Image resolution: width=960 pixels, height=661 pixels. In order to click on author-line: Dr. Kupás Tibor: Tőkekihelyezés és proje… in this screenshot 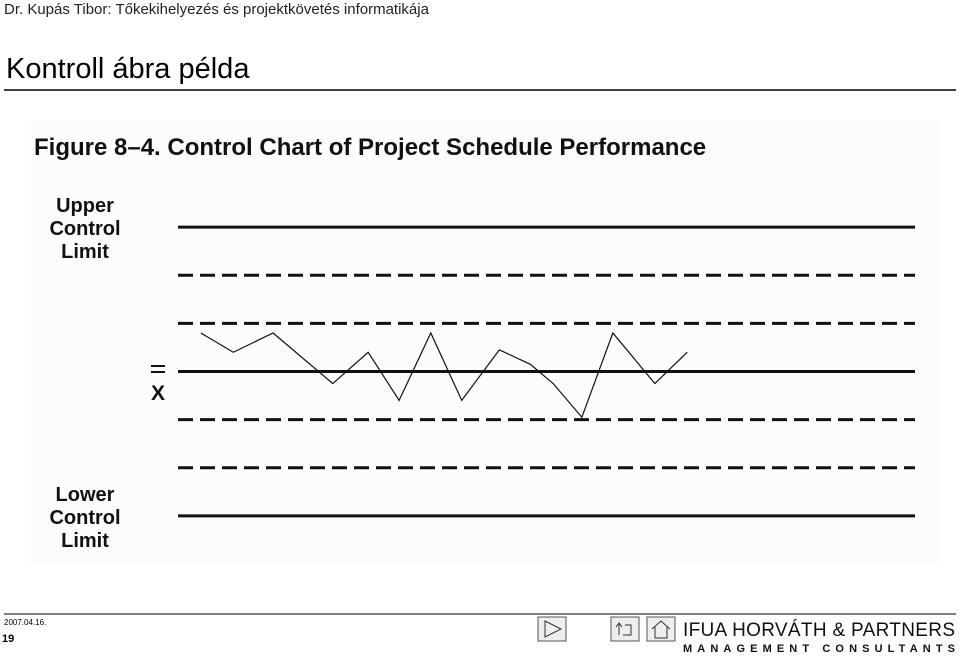, I will do `click(217, 9)`.